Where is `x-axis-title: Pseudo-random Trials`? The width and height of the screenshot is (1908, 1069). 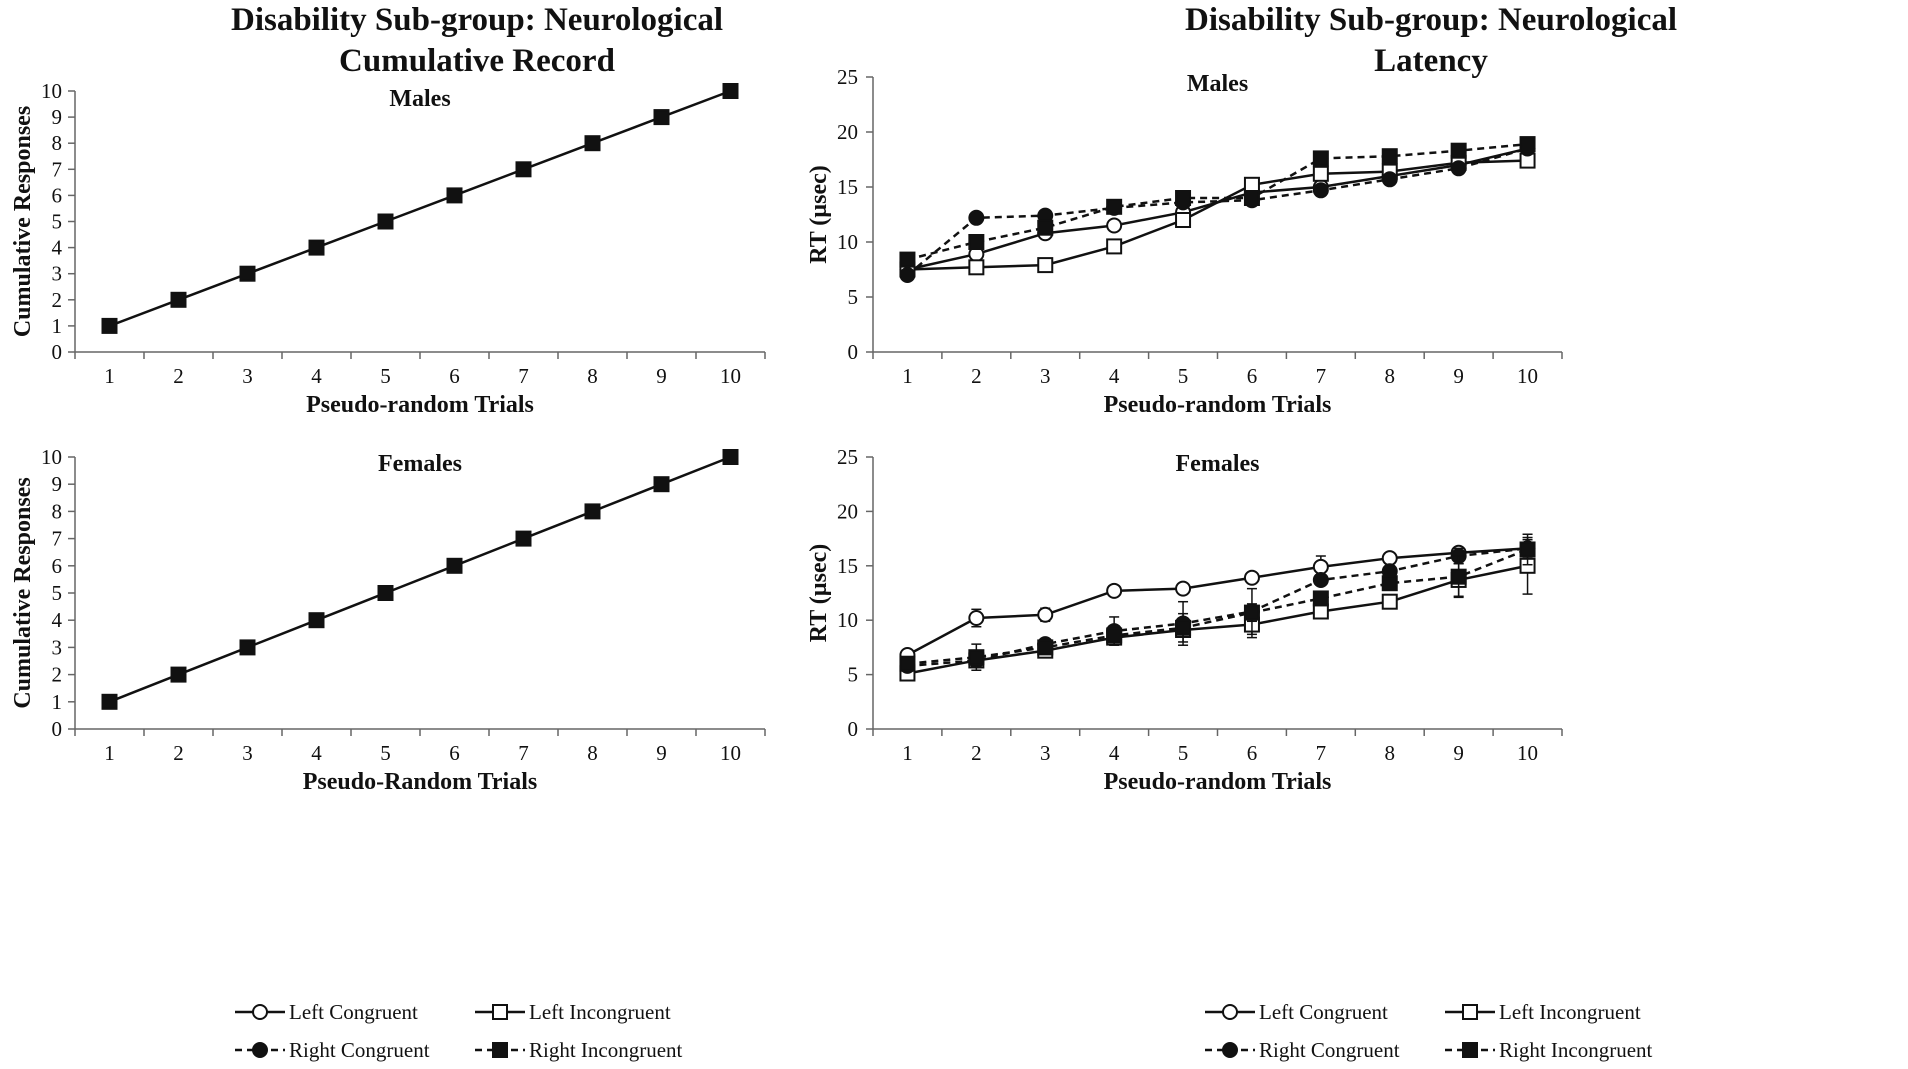 x-axis-title: Pseudo-random Trials is located at coordinates (420, 405).